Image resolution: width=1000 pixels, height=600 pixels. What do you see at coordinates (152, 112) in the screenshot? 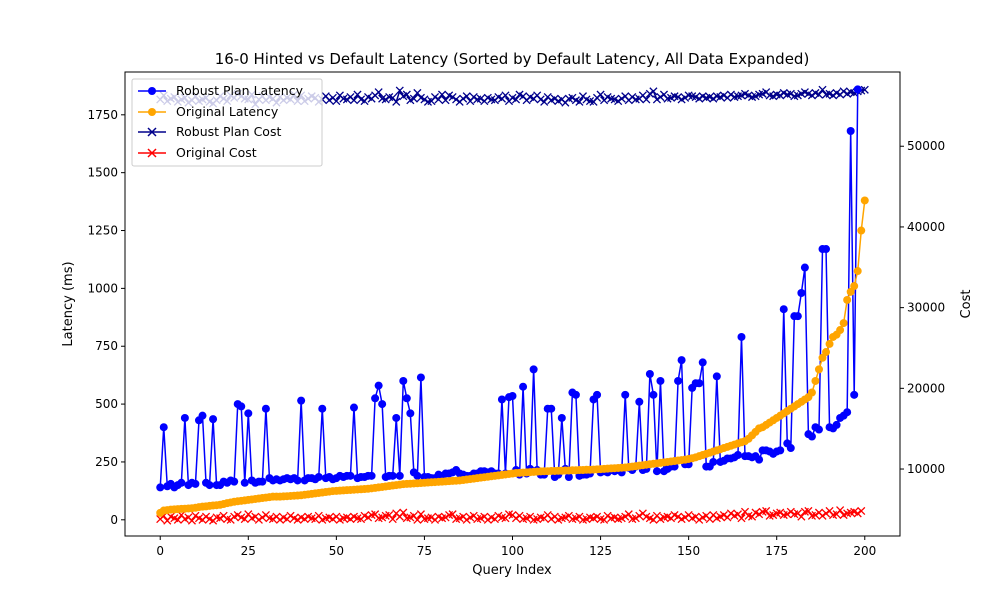
I see `legend-swatch-marker` at bounding box center [152, 112].